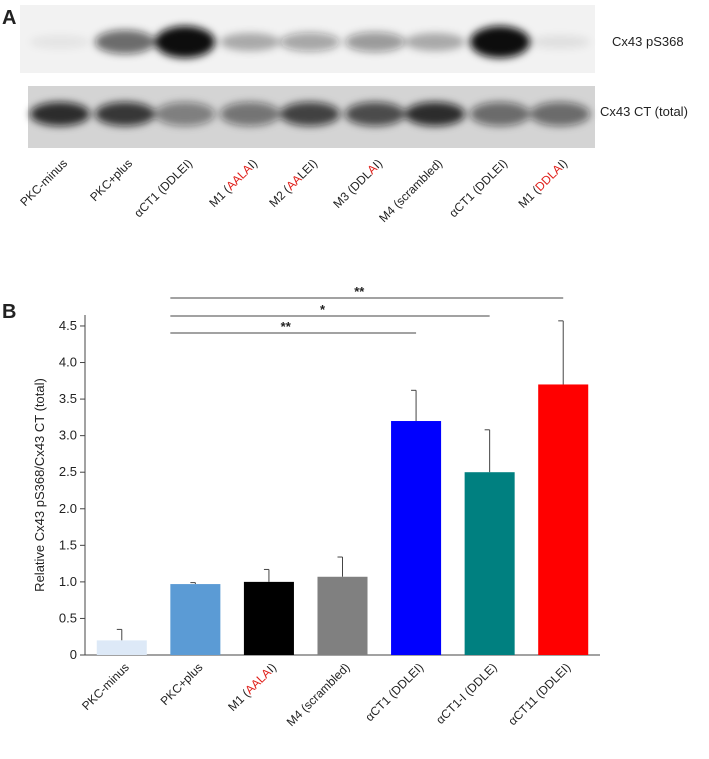  I want to click on y-tick-label: 2.5, so click(68, 471).